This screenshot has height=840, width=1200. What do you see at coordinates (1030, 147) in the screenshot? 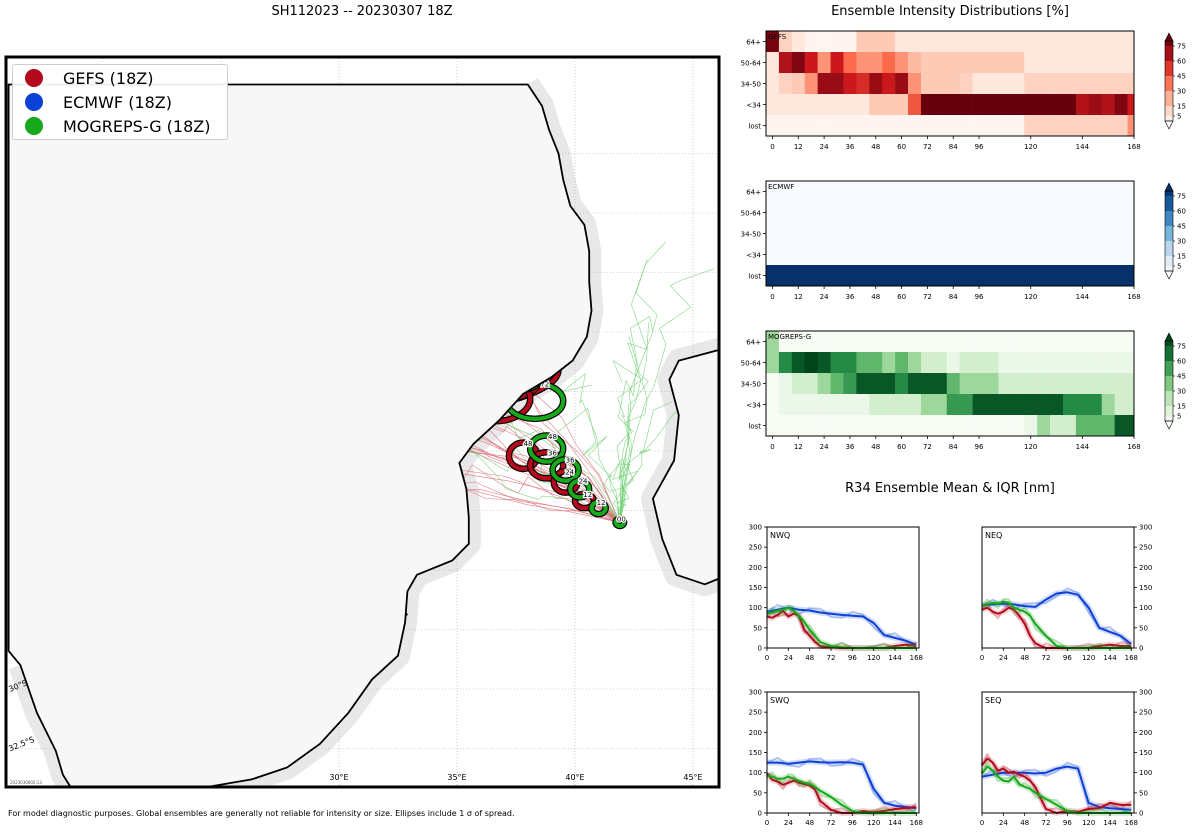
I see `heatmap-xlabel: 120` at bounding box center [1030, 147].